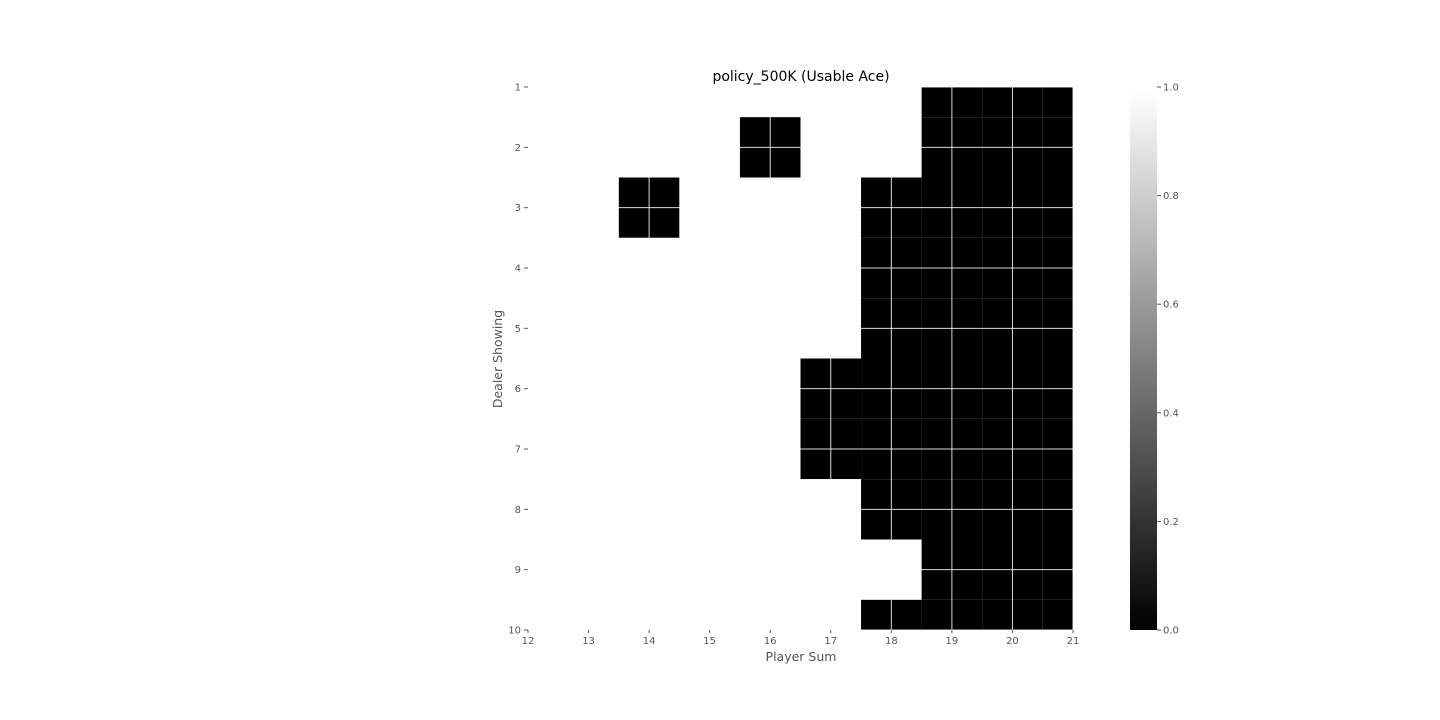  I want to click on x-tick-label: 14, so click(649, 641).